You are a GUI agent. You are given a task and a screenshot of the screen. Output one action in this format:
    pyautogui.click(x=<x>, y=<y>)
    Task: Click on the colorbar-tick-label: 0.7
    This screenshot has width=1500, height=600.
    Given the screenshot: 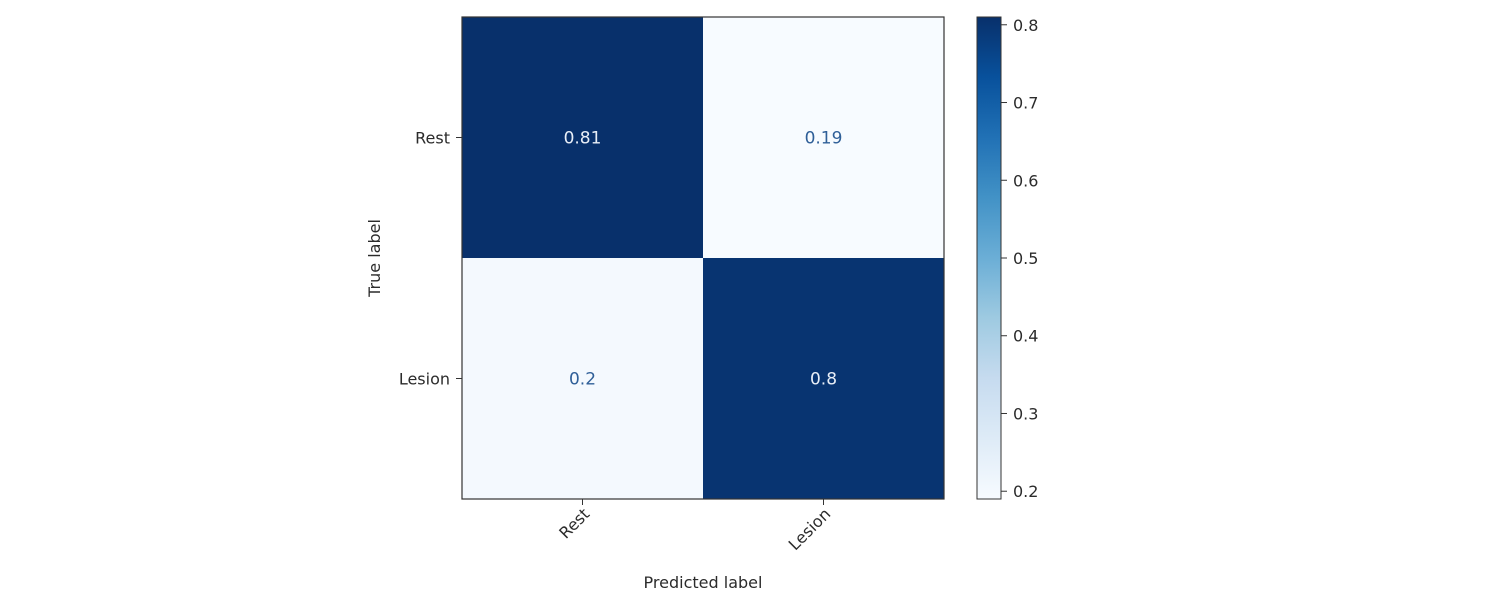 What is the action you would take?
    pyautogui.click(x=1025, y=103)
    